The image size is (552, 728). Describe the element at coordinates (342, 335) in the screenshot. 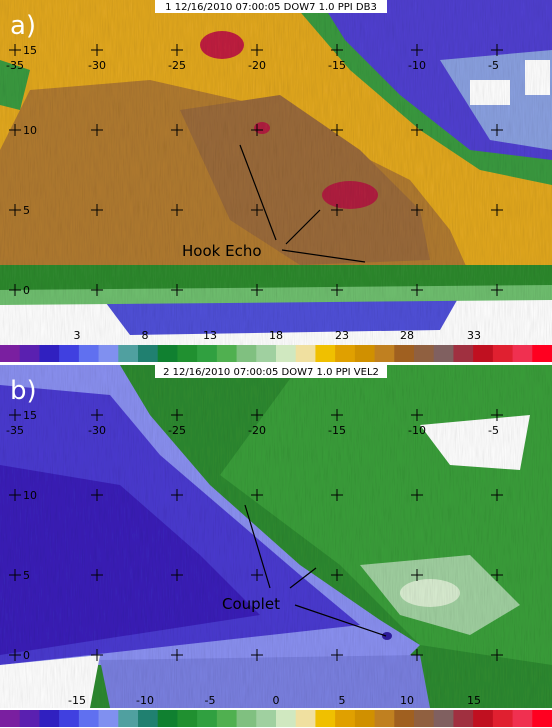

I see `colorbar-label: 23` at that location.